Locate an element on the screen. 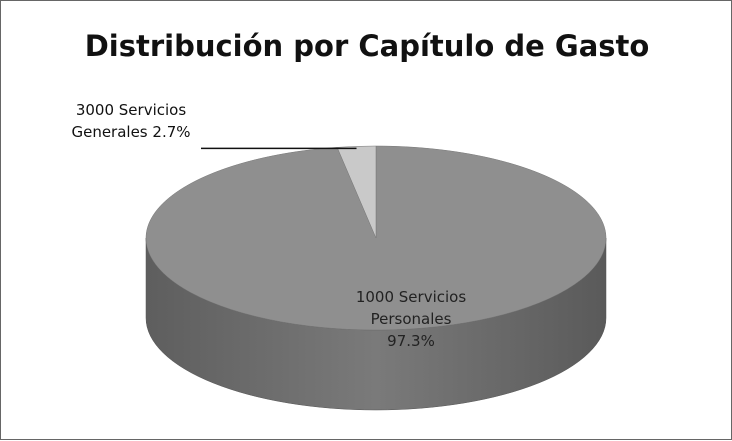 Image resolution: width=732 pixels, height=441 pixels. pie-slice is located at coordinates (356, 192).